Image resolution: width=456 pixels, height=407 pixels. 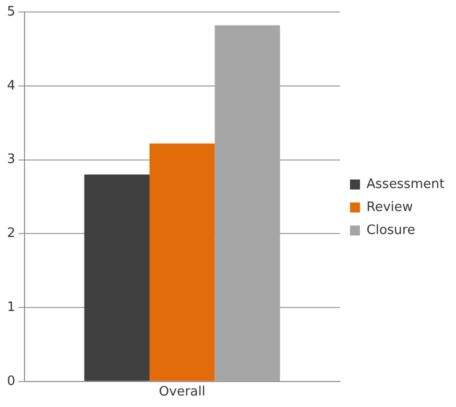 What do you see at coordinates (11, 160) in the screenshot?
I see `y-tick-label: 3` at bounding box center [11, 160].